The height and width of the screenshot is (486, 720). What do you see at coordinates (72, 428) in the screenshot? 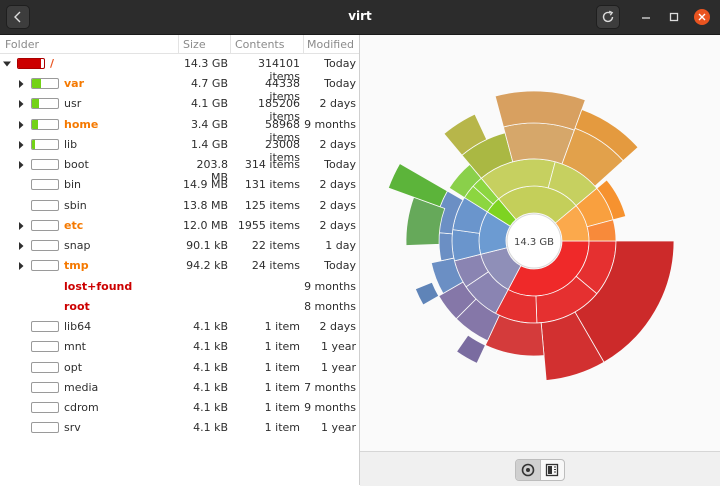
I see `folder-name: srv` at bounding box center [72, 428].